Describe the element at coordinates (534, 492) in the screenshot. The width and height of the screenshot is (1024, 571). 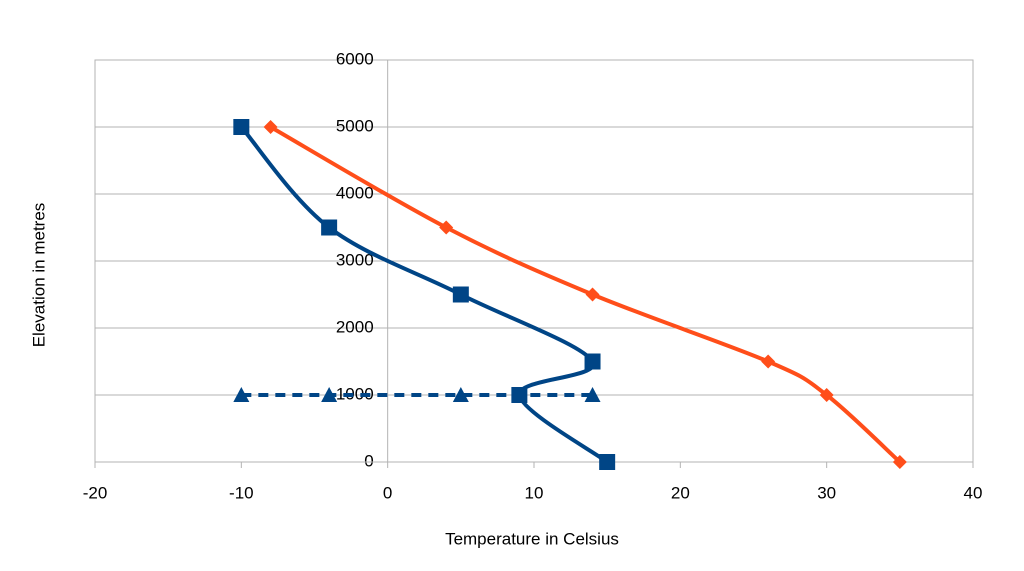
I see `x-tick-label: 10` at that location.